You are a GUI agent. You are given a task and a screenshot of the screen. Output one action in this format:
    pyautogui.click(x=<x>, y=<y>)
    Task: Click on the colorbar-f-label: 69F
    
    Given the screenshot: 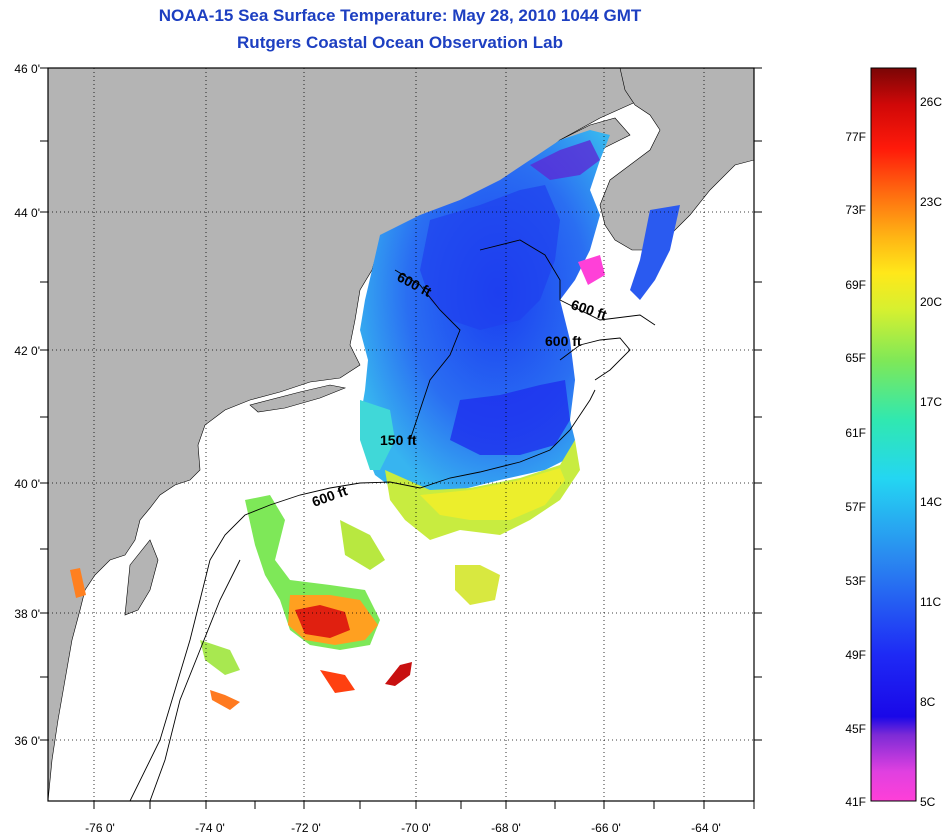 What is the action you would take?
    pyautogui.click(x=855, y=285)
    